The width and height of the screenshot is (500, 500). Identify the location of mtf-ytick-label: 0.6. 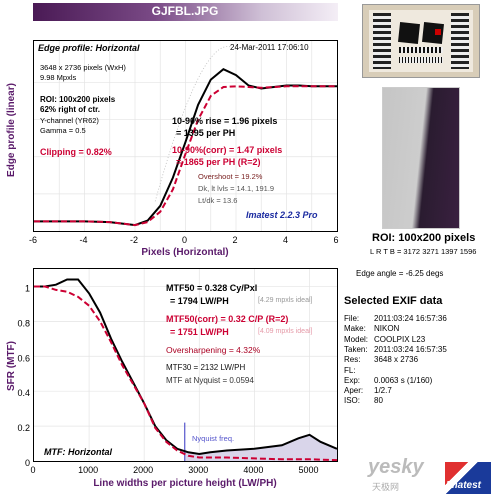
(23, 358).